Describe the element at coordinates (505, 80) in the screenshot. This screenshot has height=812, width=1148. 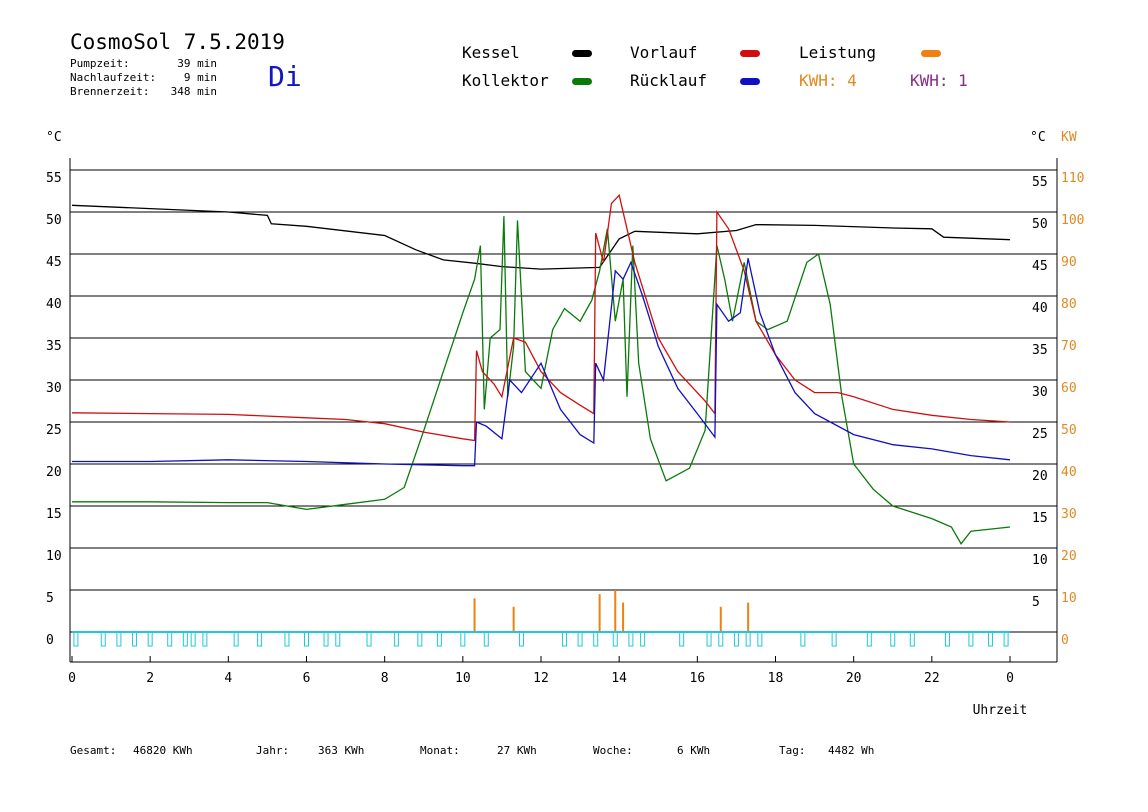
I see `legend-label-kollektor: Kollektor` at that location.